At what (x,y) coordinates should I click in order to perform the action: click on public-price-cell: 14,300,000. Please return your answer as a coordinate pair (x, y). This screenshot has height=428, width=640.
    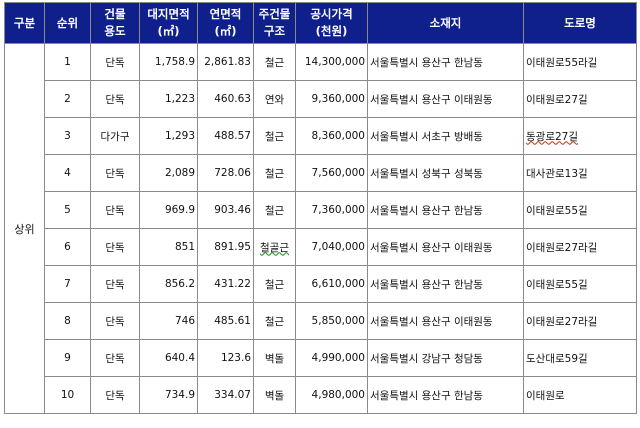
    Looking at the image, I should click on (331, 62).